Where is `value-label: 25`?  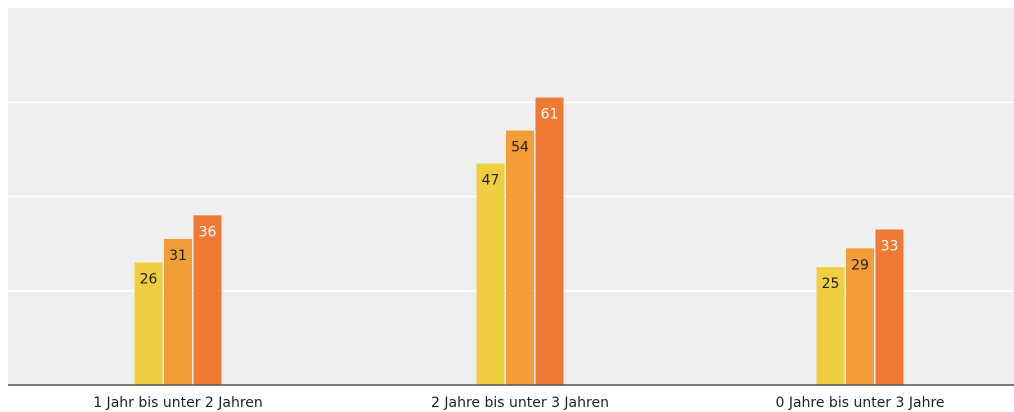
value-label: 25 is located at coordinates (831, 284).